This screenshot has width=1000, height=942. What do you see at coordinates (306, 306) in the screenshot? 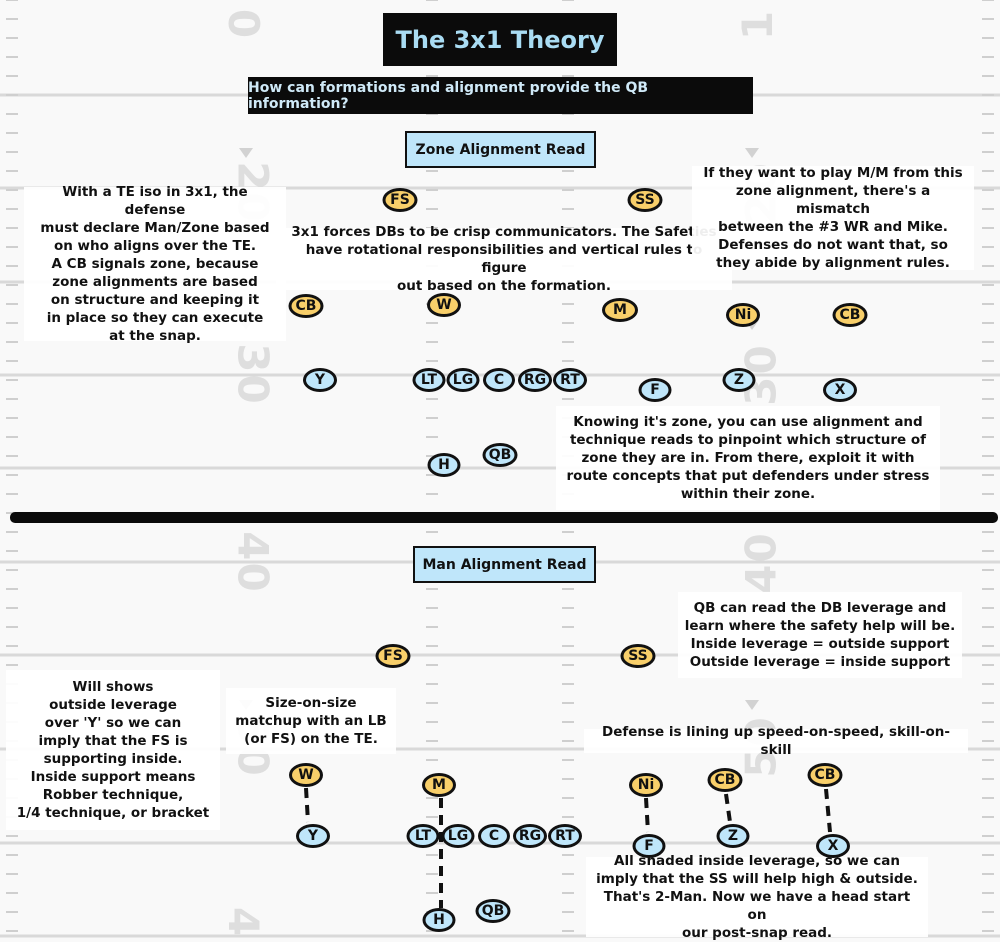
I see `zone-defender-cb-left: CB` at bounding box center [306, 306].